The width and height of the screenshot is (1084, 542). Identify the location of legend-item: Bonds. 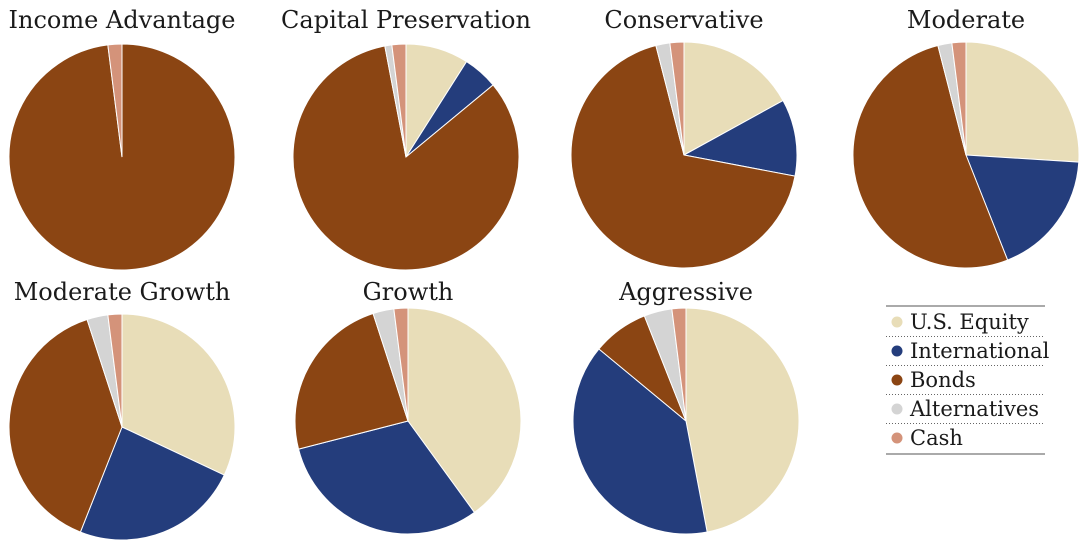
(965, 381).